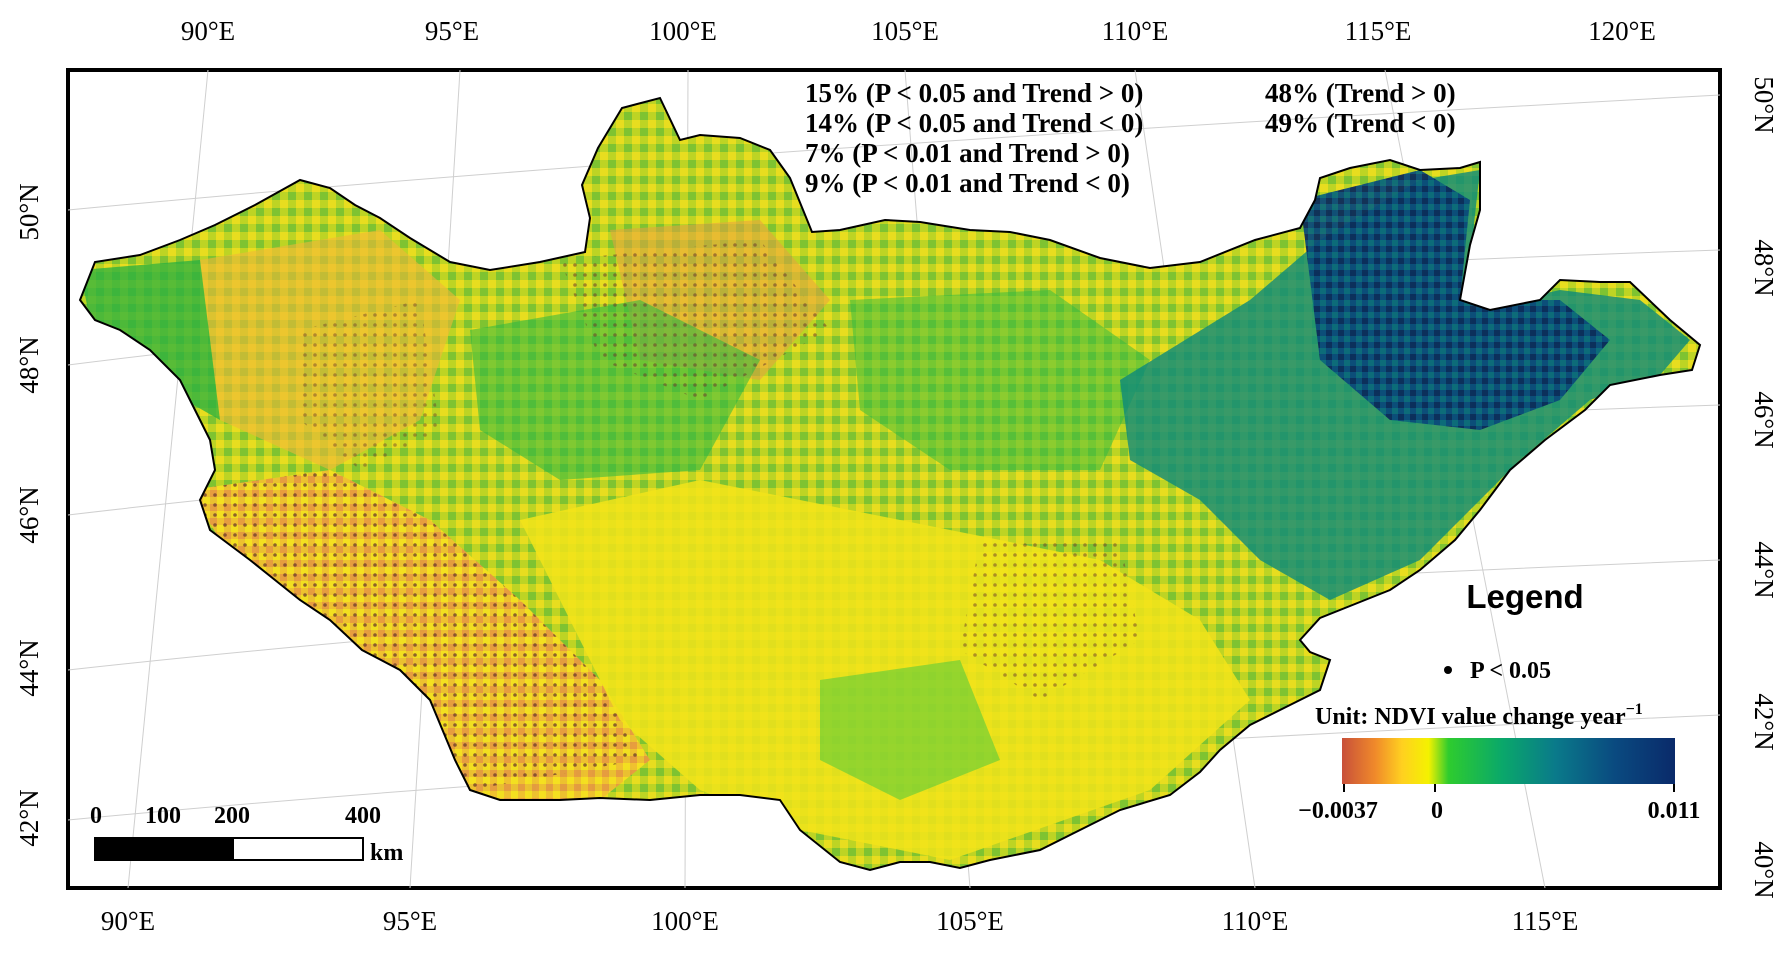  Describe the element at coordinates (29, 211) in the screenshot. I see `left-lat-label: 50°N` at that location.